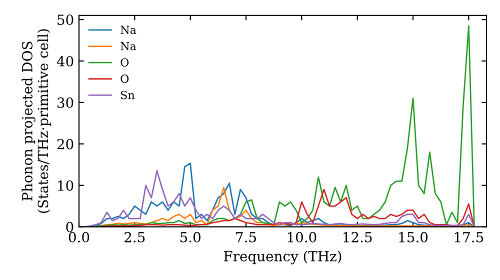 The image size is (500, 280). I want to click on x-tick-label: 15.0, so click(413, 237).